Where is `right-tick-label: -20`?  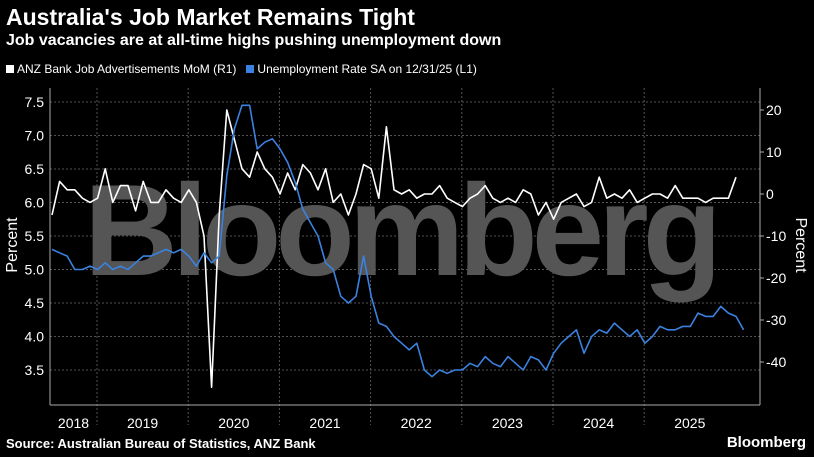
right-tick-label: -20 is located at coordinates (776, 278).